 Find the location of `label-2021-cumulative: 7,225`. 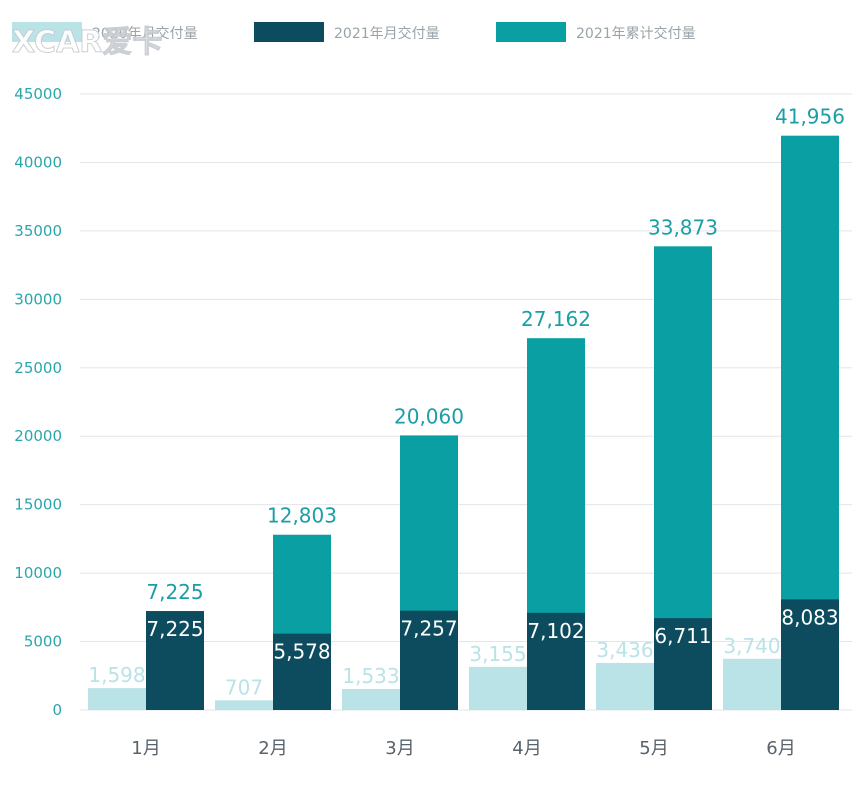

label-2021-cumulative: 7,225 is located at coordinates (174, 592).